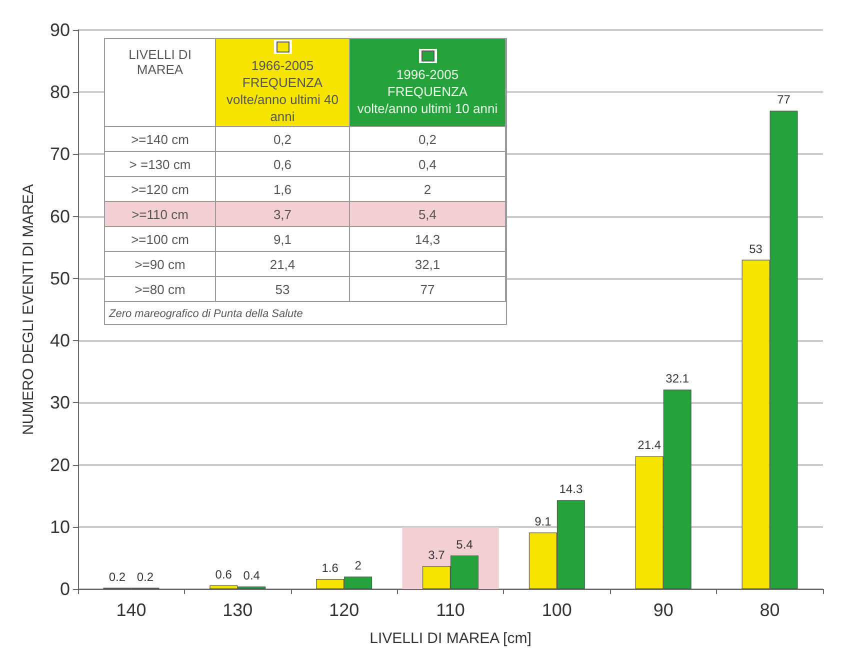  Describe the element at coordinates (160, 264) in the screenshot. I see `annotation: >=90 cm` at that location.